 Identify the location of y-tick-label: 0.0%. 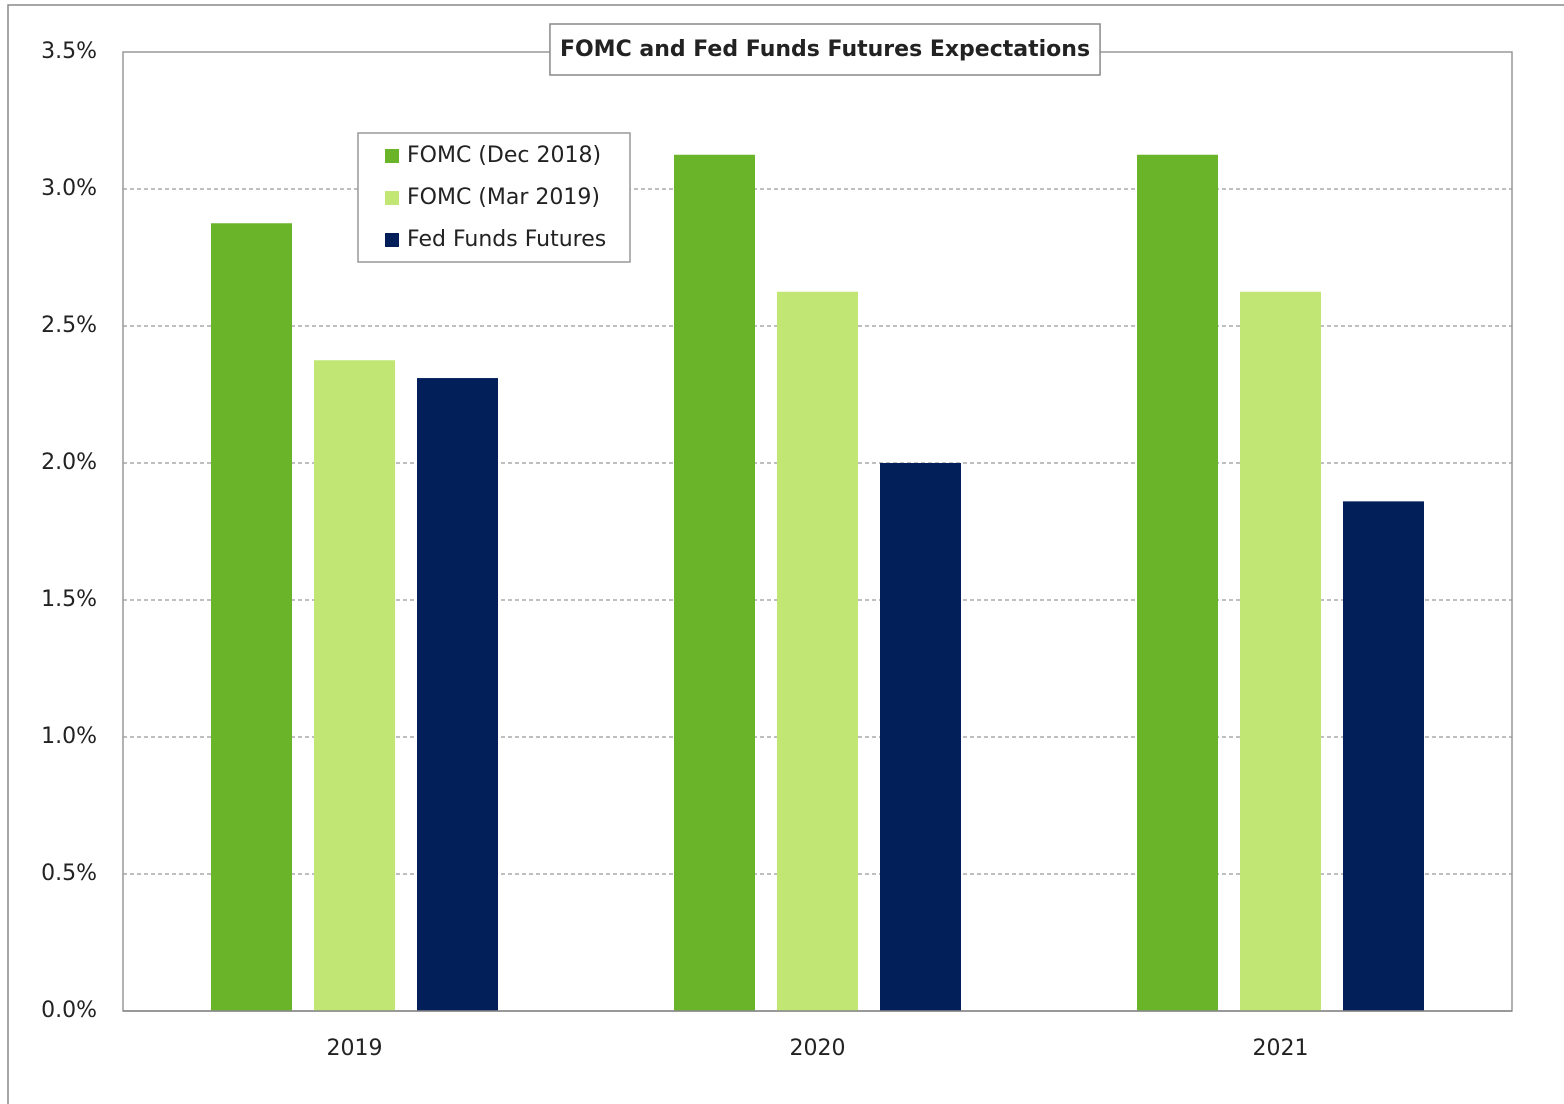
(69, 1010).